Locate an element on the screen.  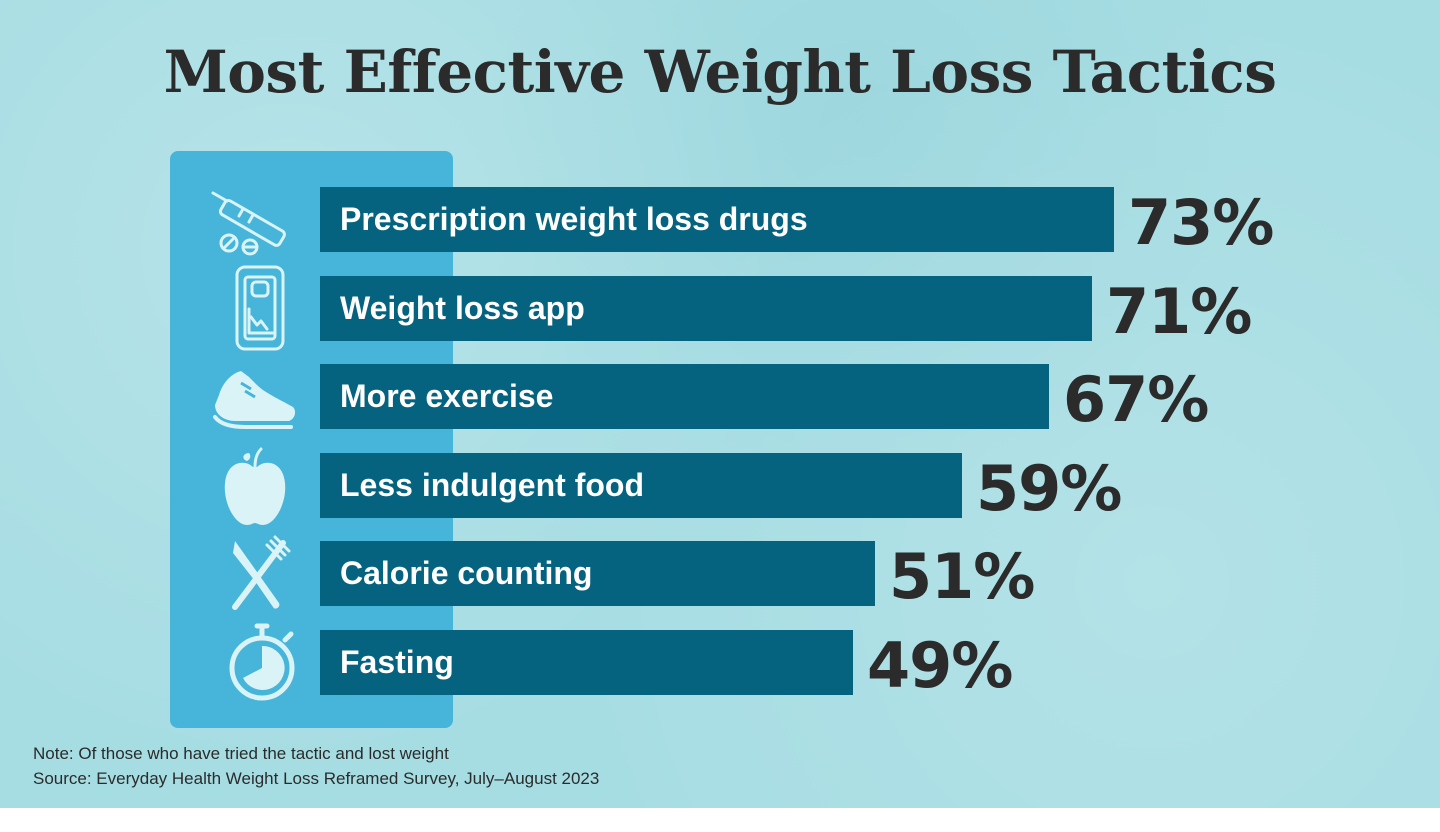
value-label-less-indulgent-food: 59% is located at coordinates (1049, 488).